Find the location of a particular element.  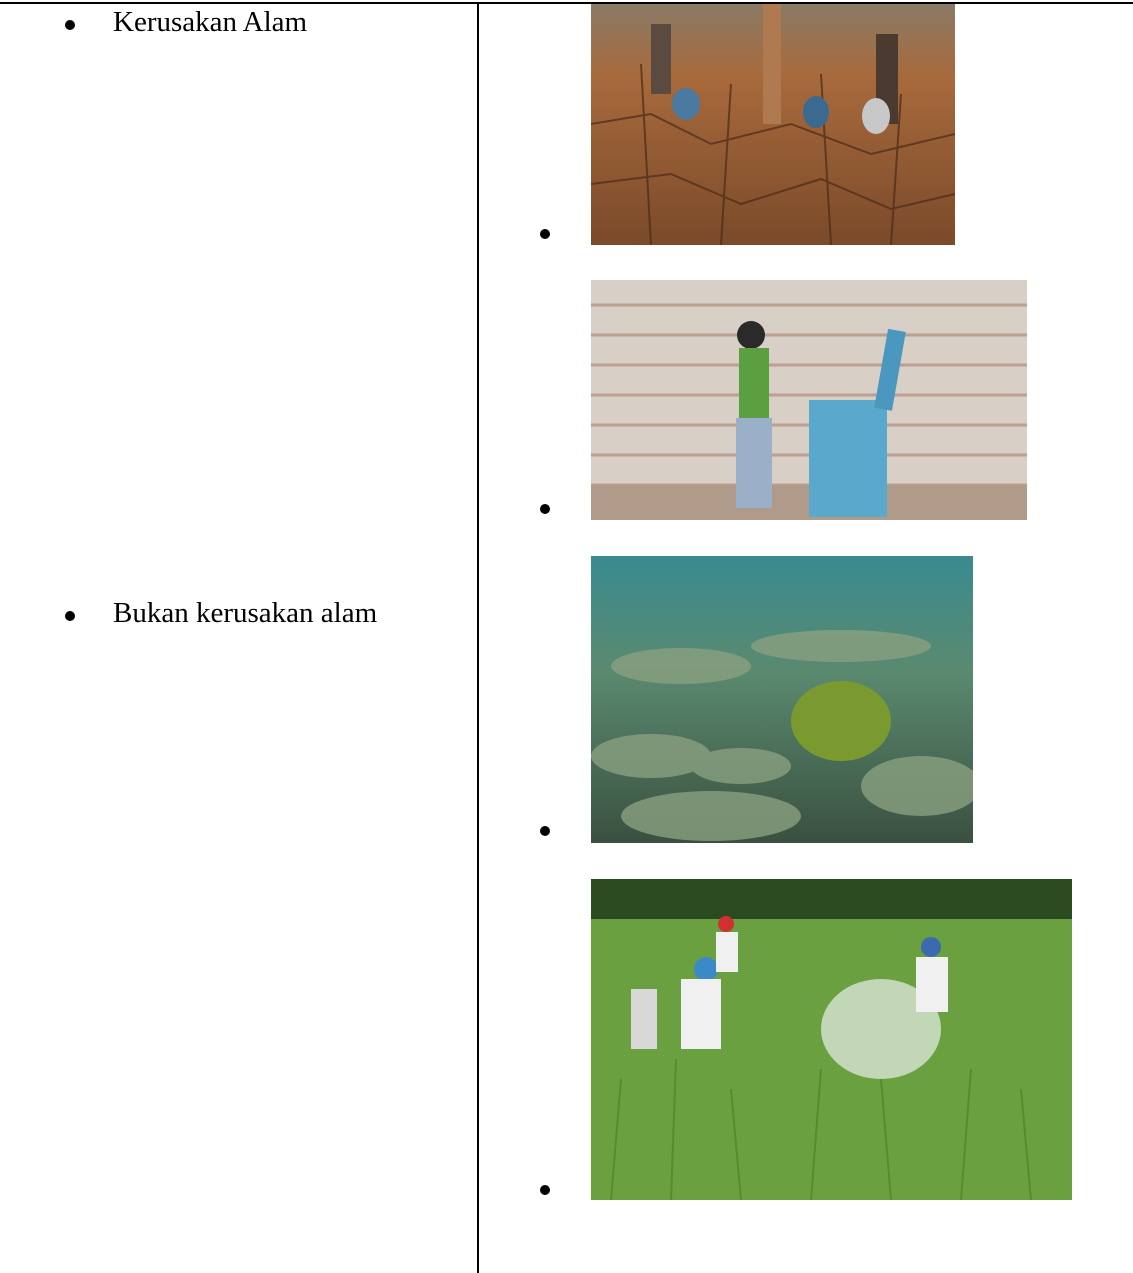

photo-rice-field is located at coordinates (831, 1039).